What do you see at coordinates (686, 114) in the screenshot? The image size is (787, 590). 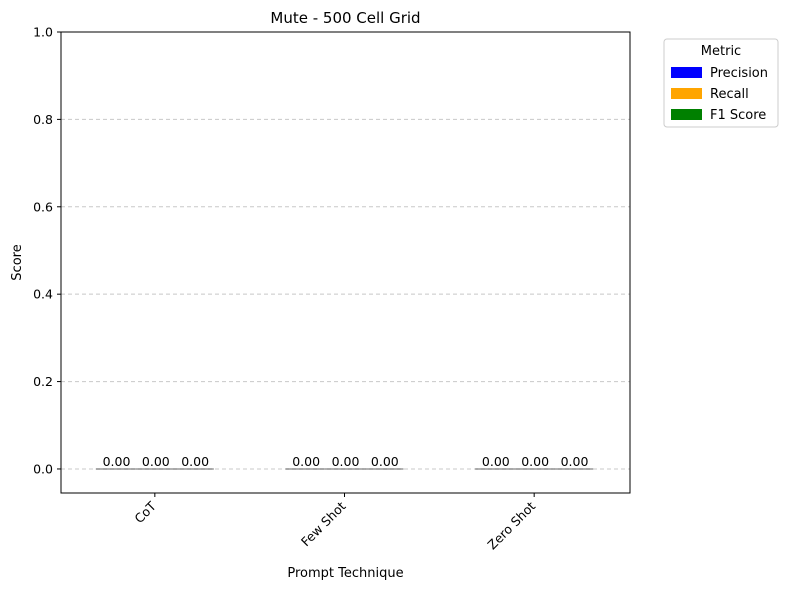 I see `legend-swatch-f1-score` at bounding box center [686, 114].